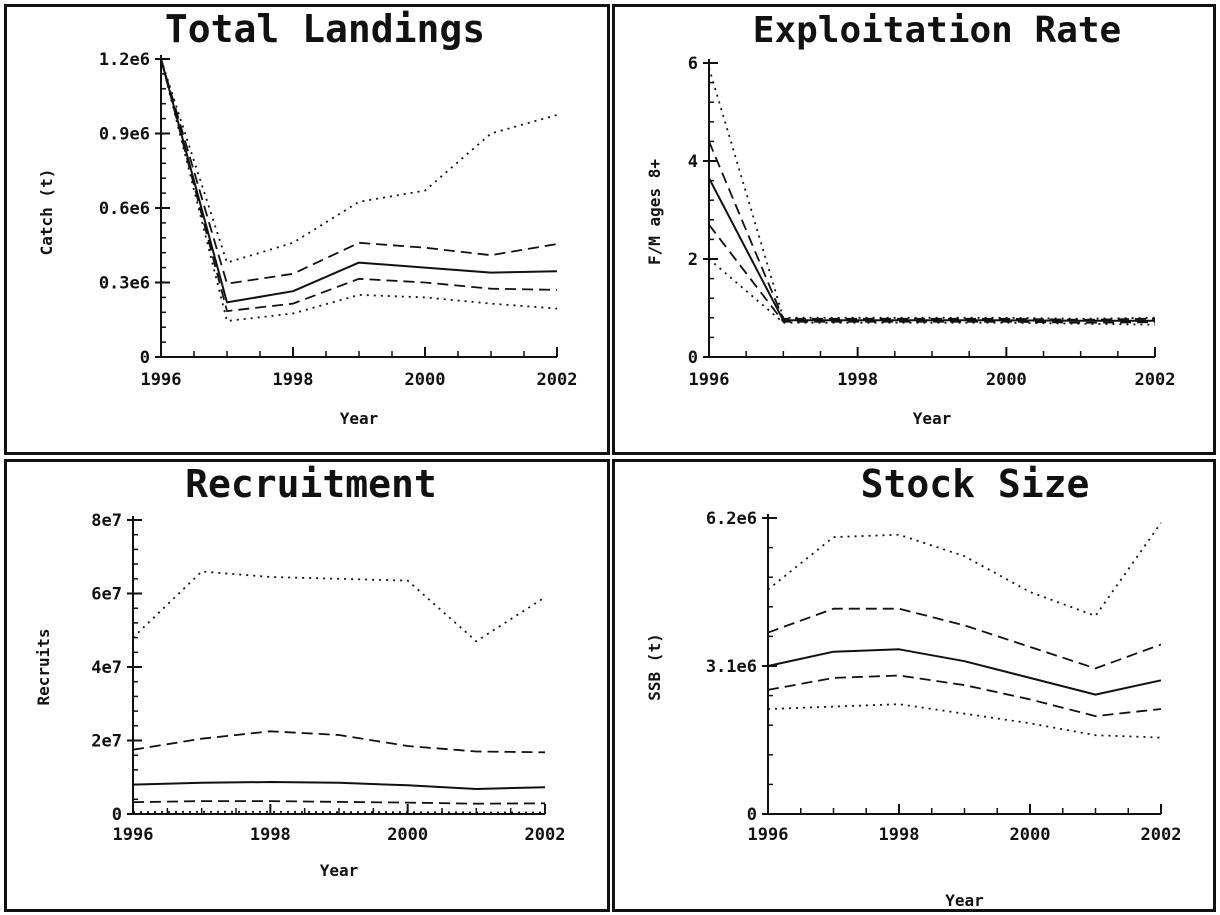 This screenshot has height=915, width=1220. What do you see at coordinates (124, 135) in the screenshot?
I see `y-tick-label: 0.9e6` at bounding box center [124, 135].